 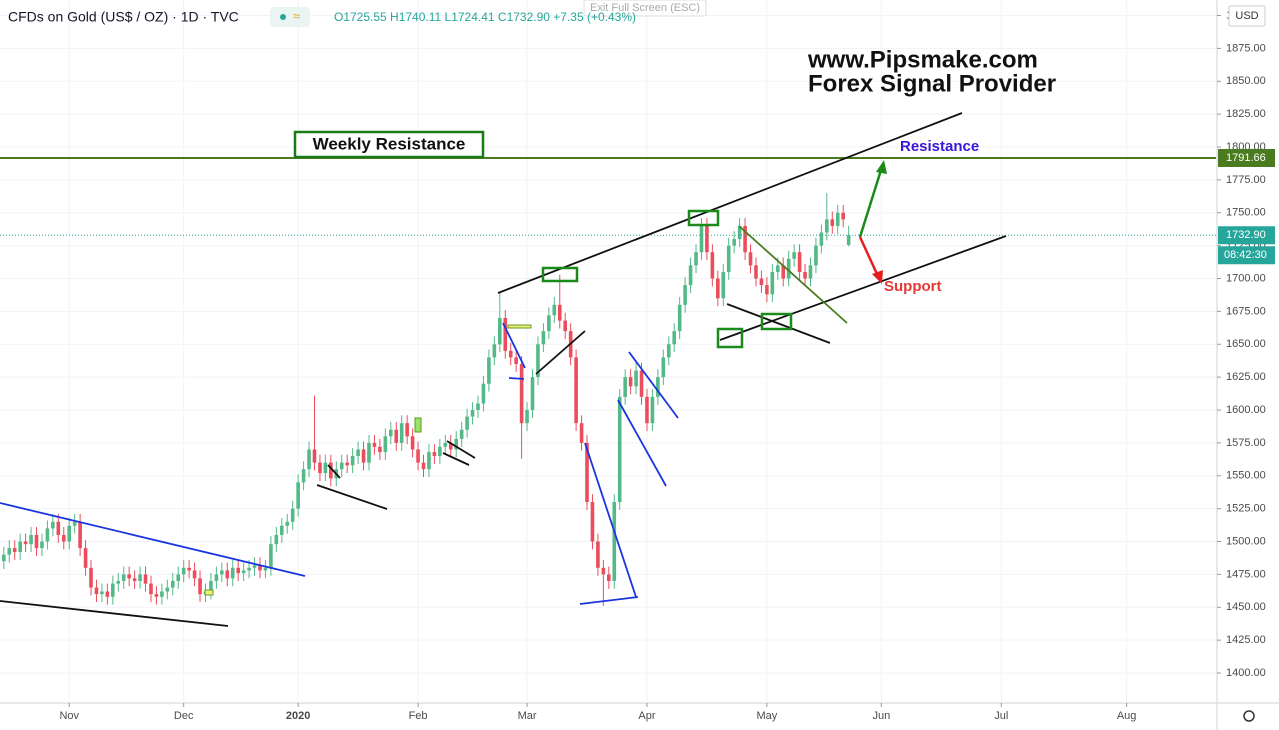 I want to click on exit-banner, so click(x=645, y=8).